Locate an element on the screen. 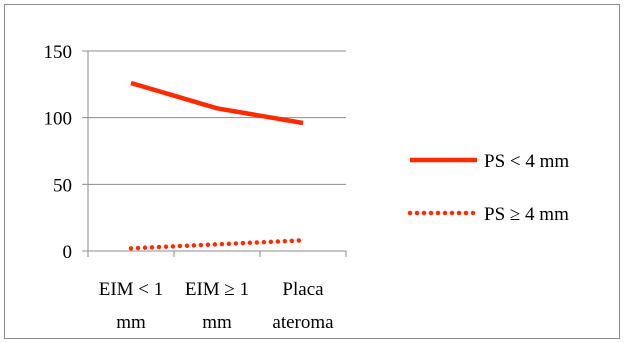 This screenshot has height=343, width=624. series-lines is located at coordinates (217, 165).